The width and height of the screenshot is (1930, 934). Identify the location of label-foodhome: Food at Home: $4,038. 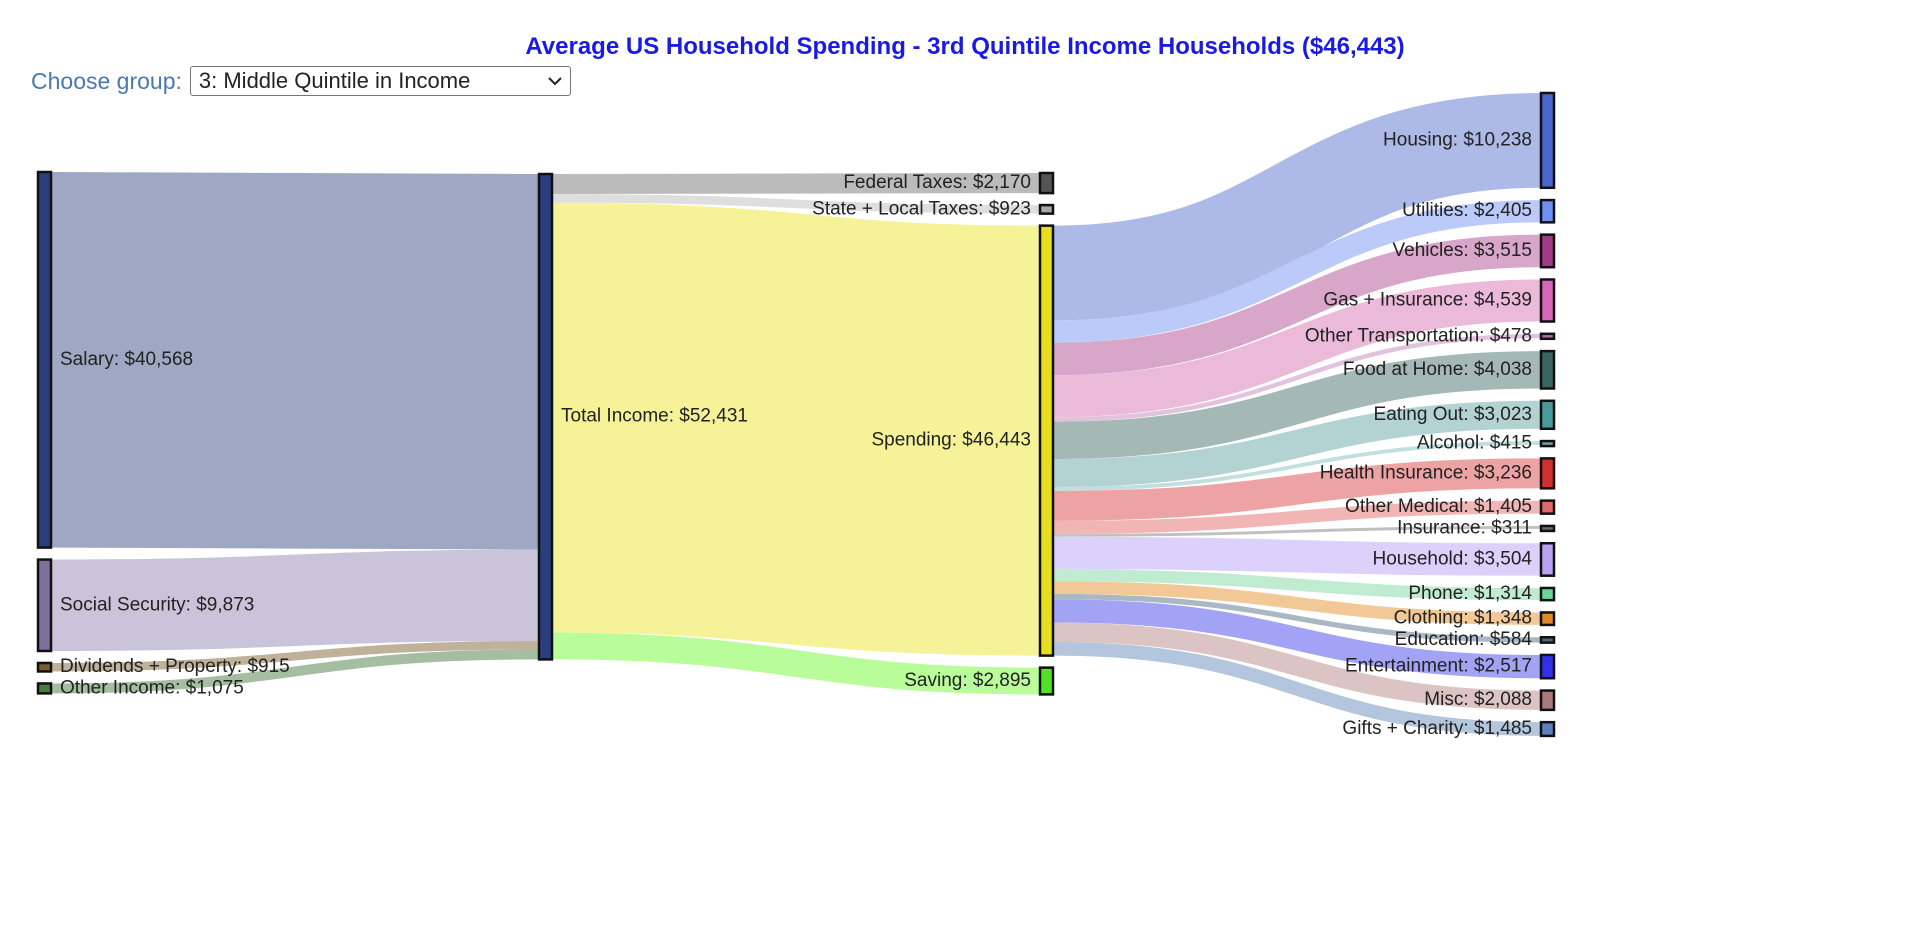
(1437, 369).